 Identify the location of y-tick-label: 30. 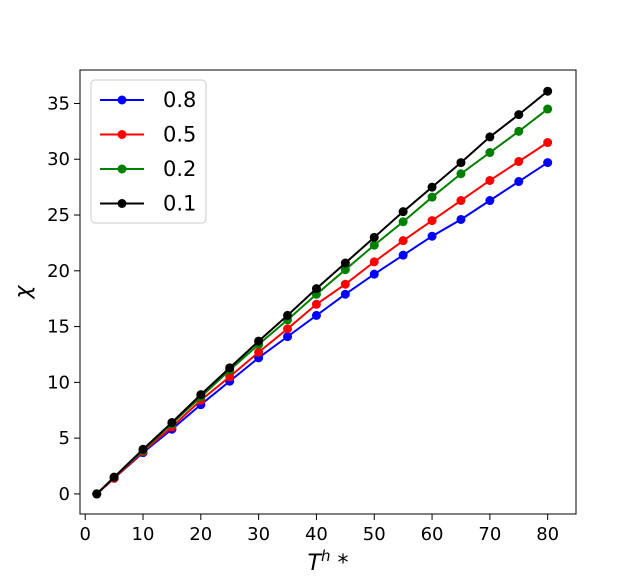
(58, 159).